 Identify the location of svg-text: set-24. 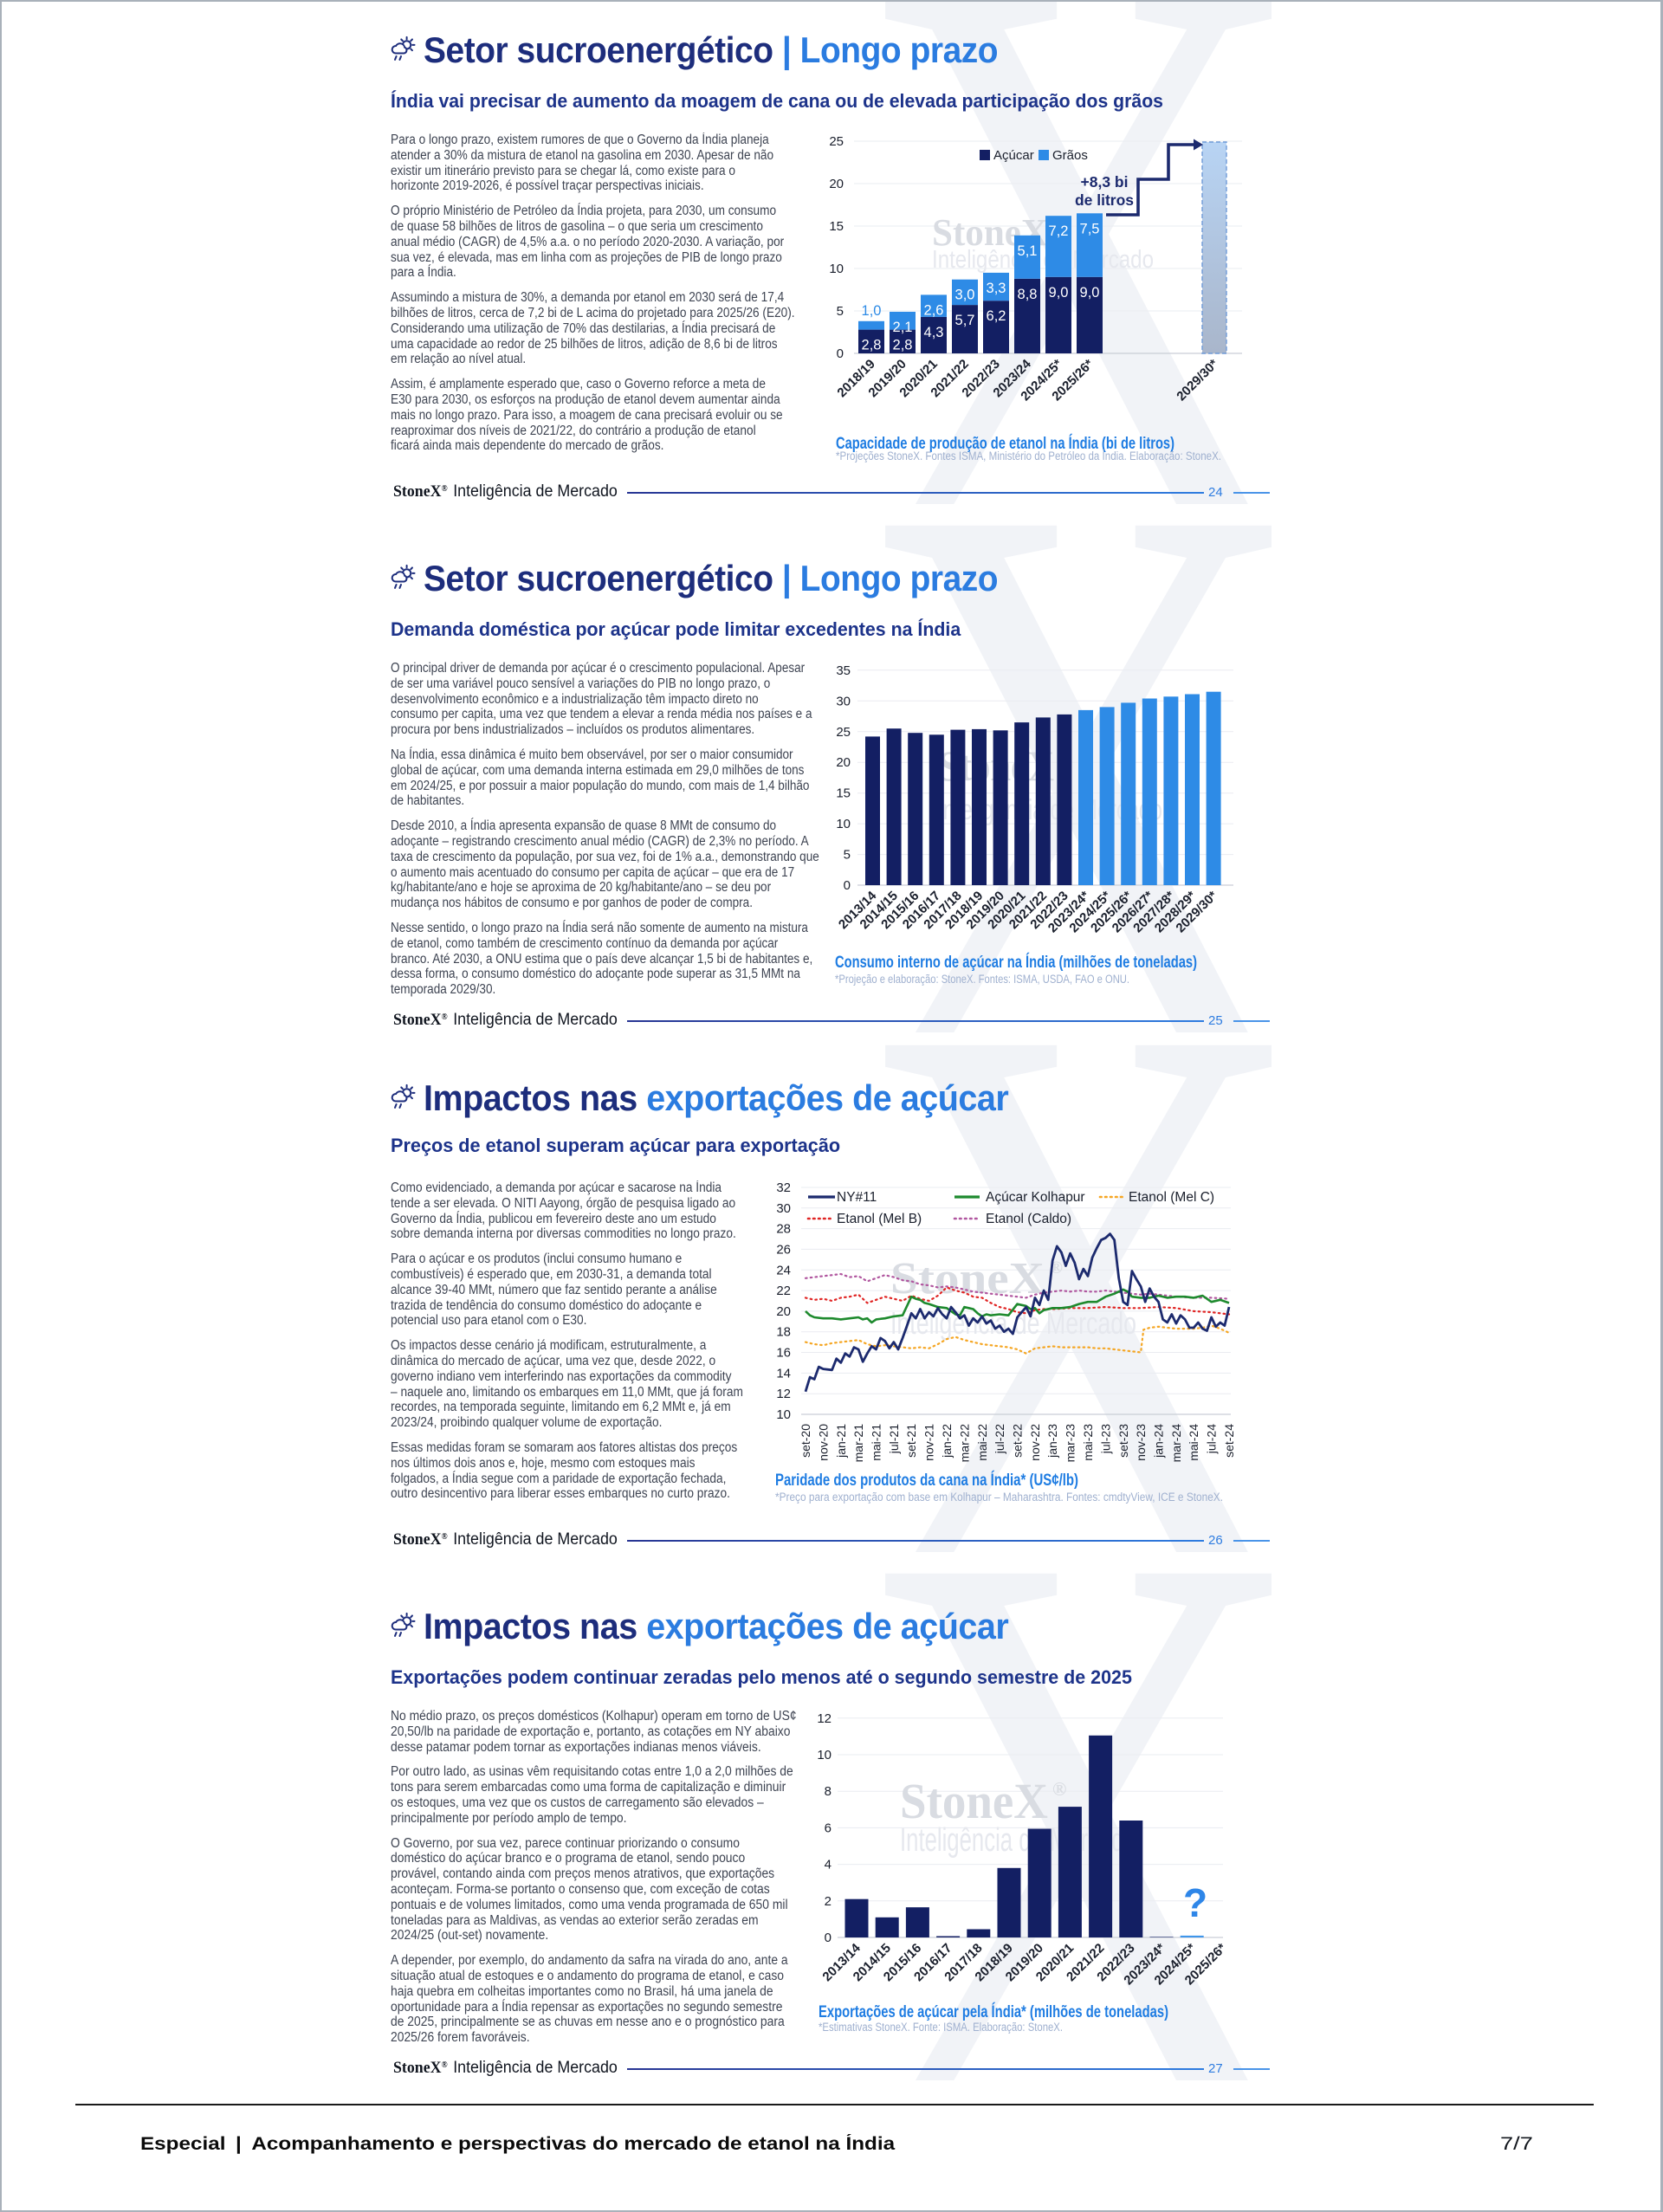
(1229, 1441).